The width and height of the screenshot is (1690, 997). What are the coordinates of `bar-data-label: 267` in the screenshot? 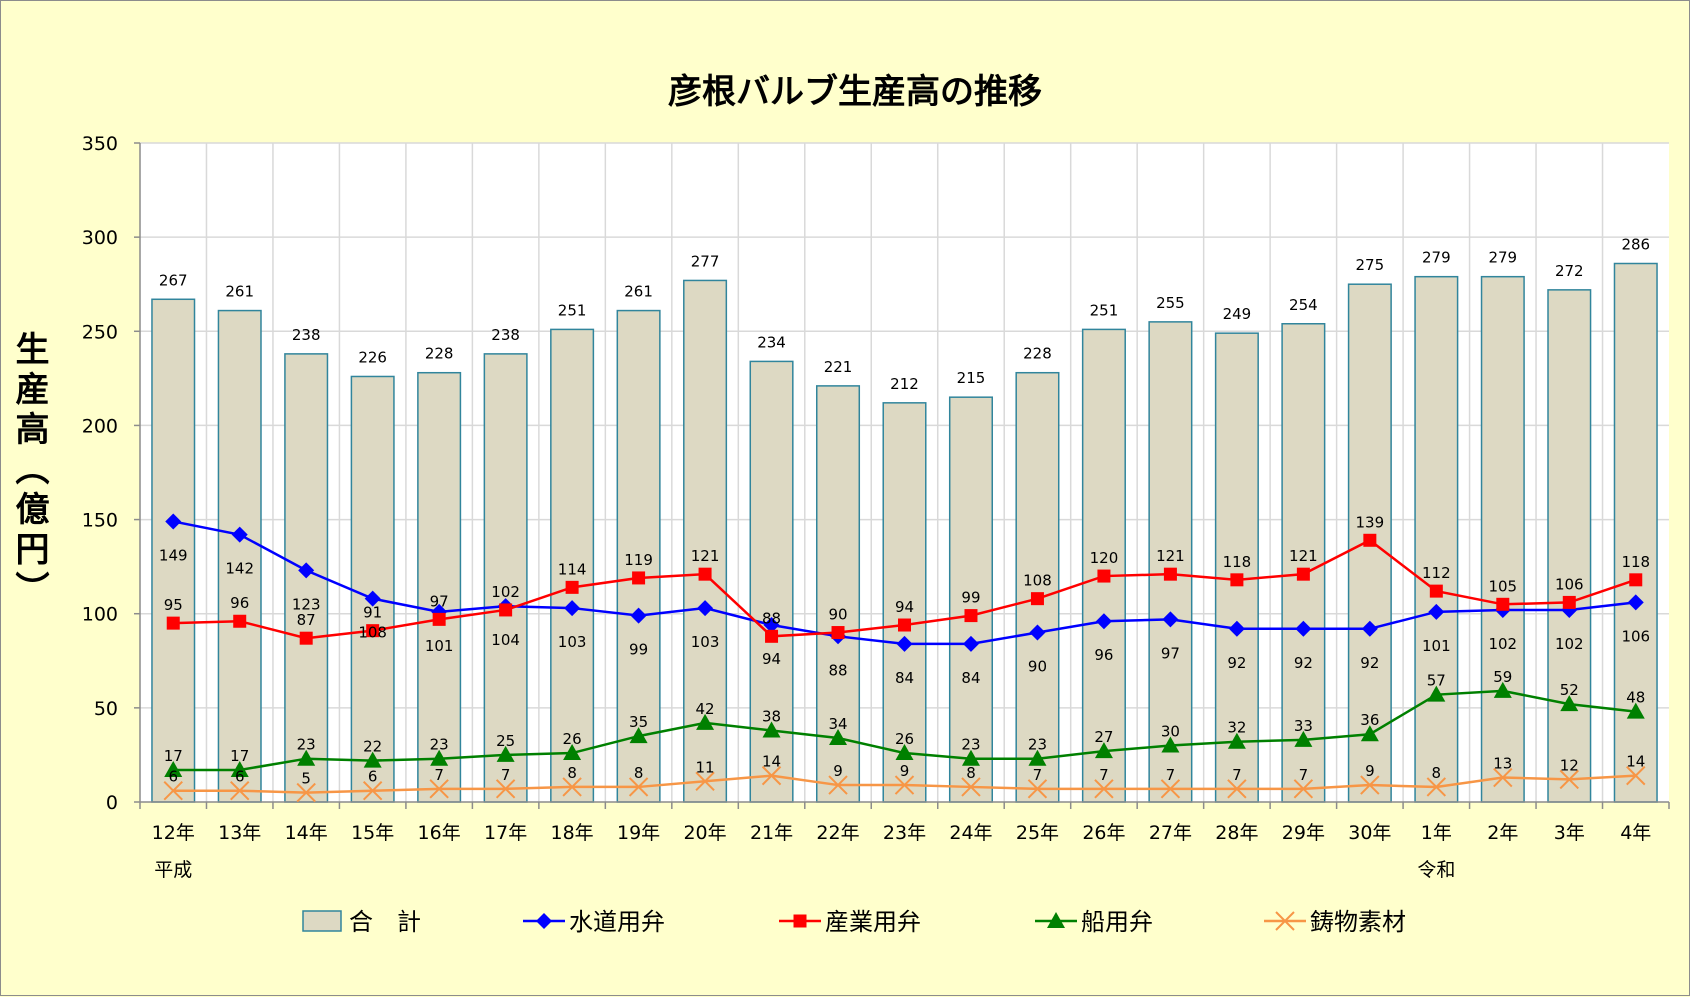 It's located at (173, 280).